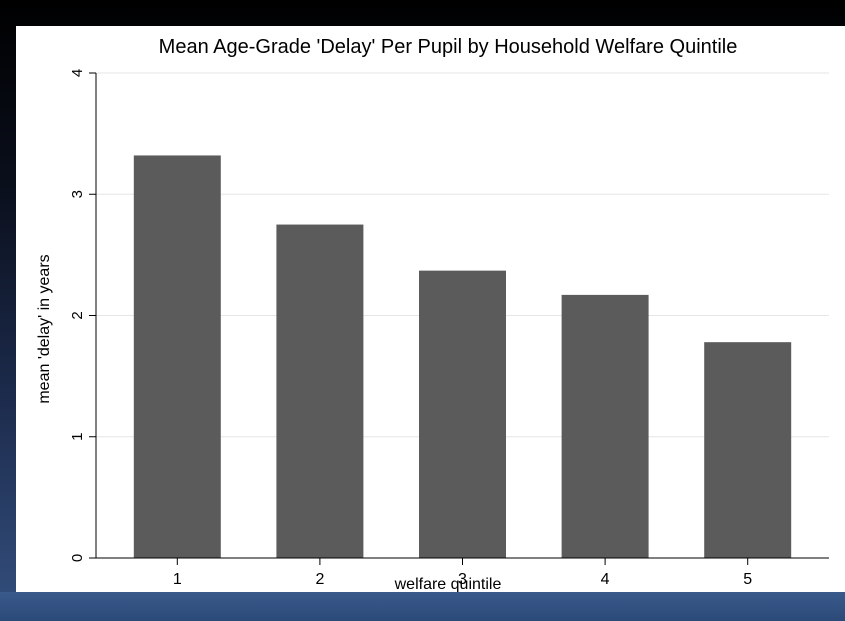 This screenshot has height=621, width=845. Describe the element at coordinates (77, 315) in the screenshot. I see `y-tick-label-2: 2` at that location.